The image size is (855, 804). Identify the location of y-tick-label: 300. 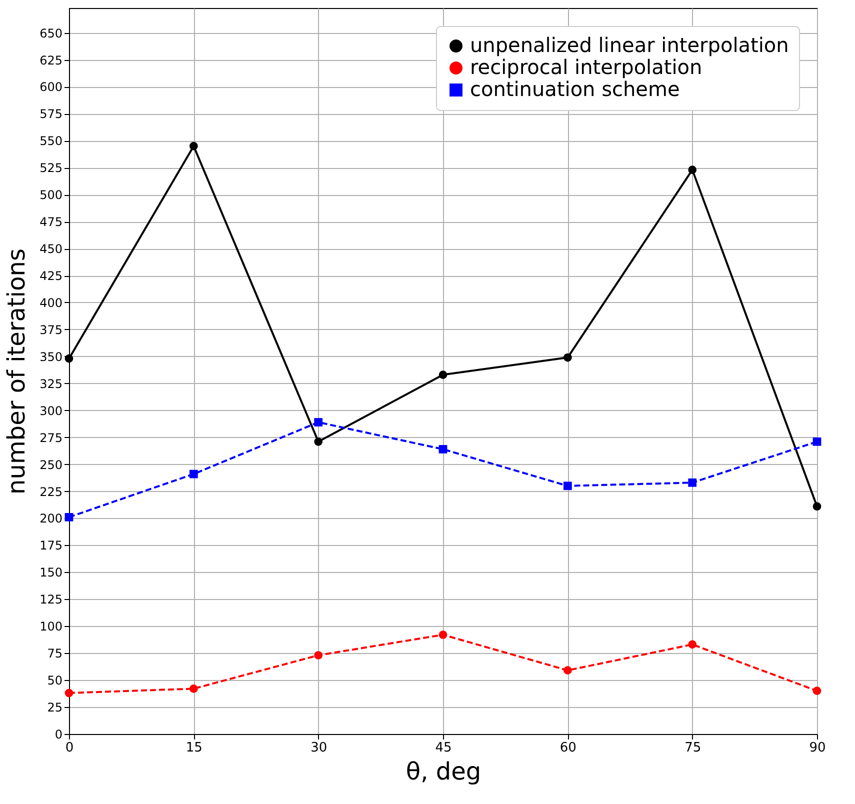
(51, 411).